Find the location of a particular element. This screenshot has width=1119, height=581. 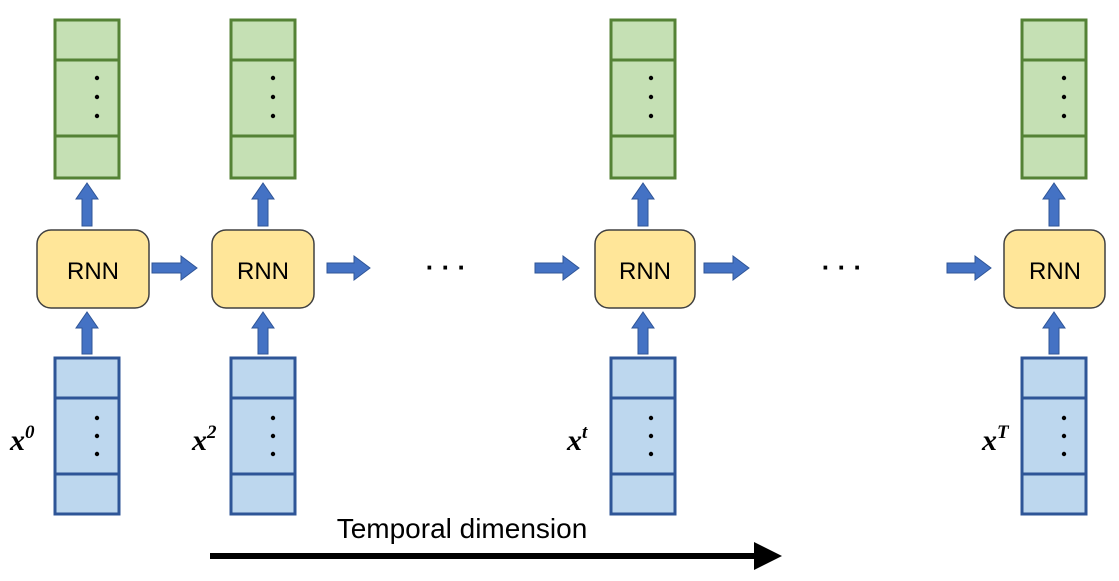

input-label: xt is located at coordinates (577, 439).